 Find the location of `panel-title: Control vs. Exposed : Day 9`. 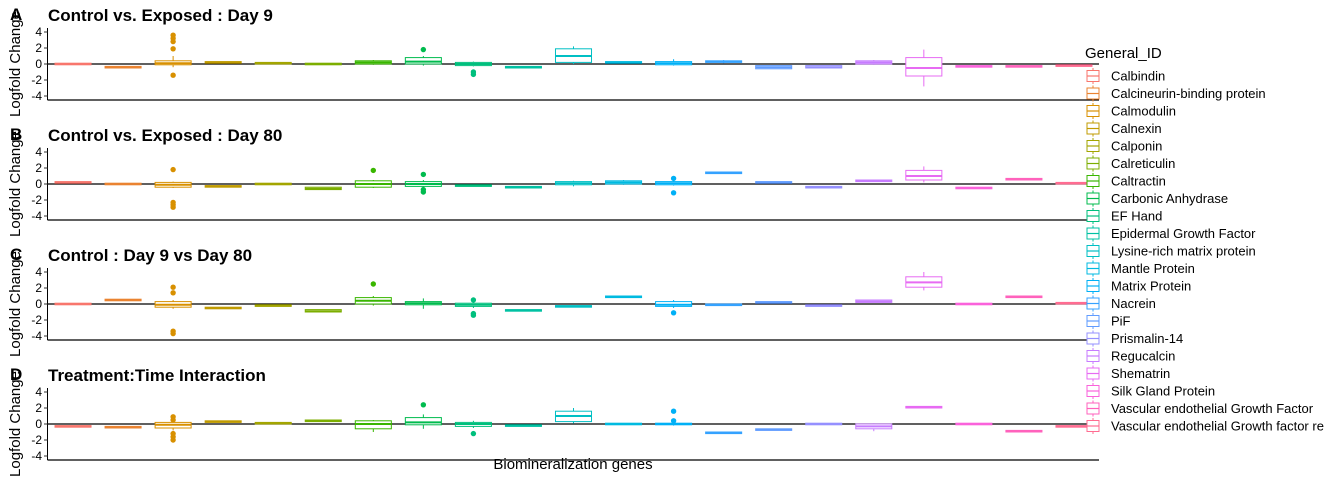

panel-title: Control vs. Exposed : Day 9 is located at coordinates (160, 15).